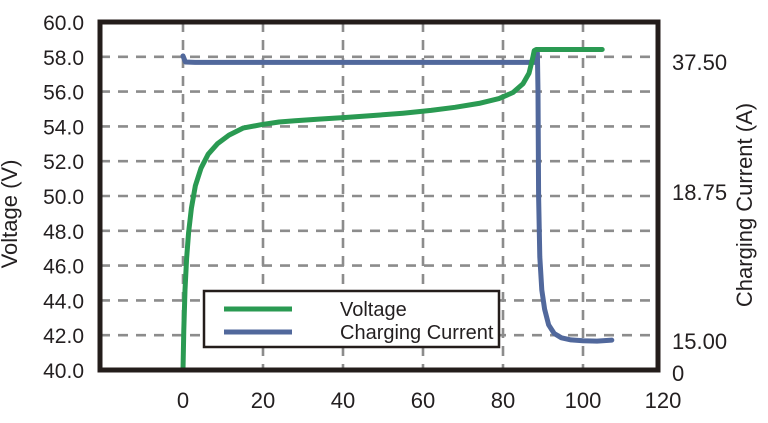 The height and width of the screenshot is (423, 768). Describe the element at coordinates (373, 310) in the screenshot. I see `legend-voltage-label: Voltage` at that location.